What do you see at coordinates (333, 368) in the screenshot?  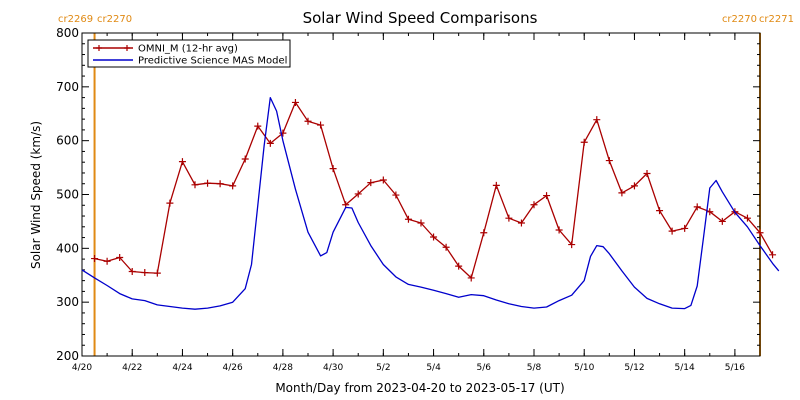 I see `x-tick-label: 4/30` at bounding box center [333, 368].